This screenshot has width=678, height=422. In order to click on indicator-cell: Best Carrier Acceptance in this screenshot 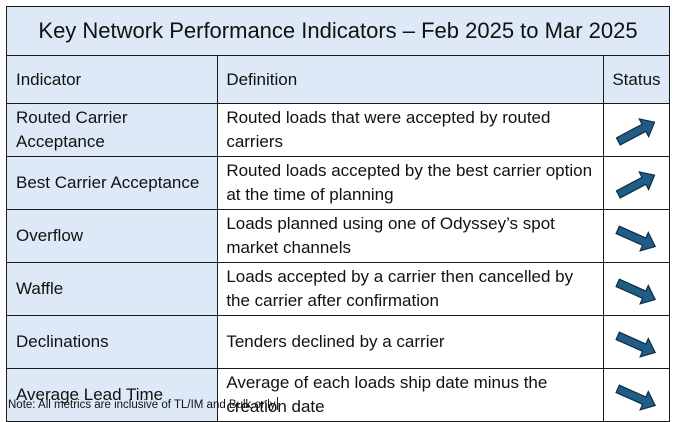, I will do `click(112, 183)`.